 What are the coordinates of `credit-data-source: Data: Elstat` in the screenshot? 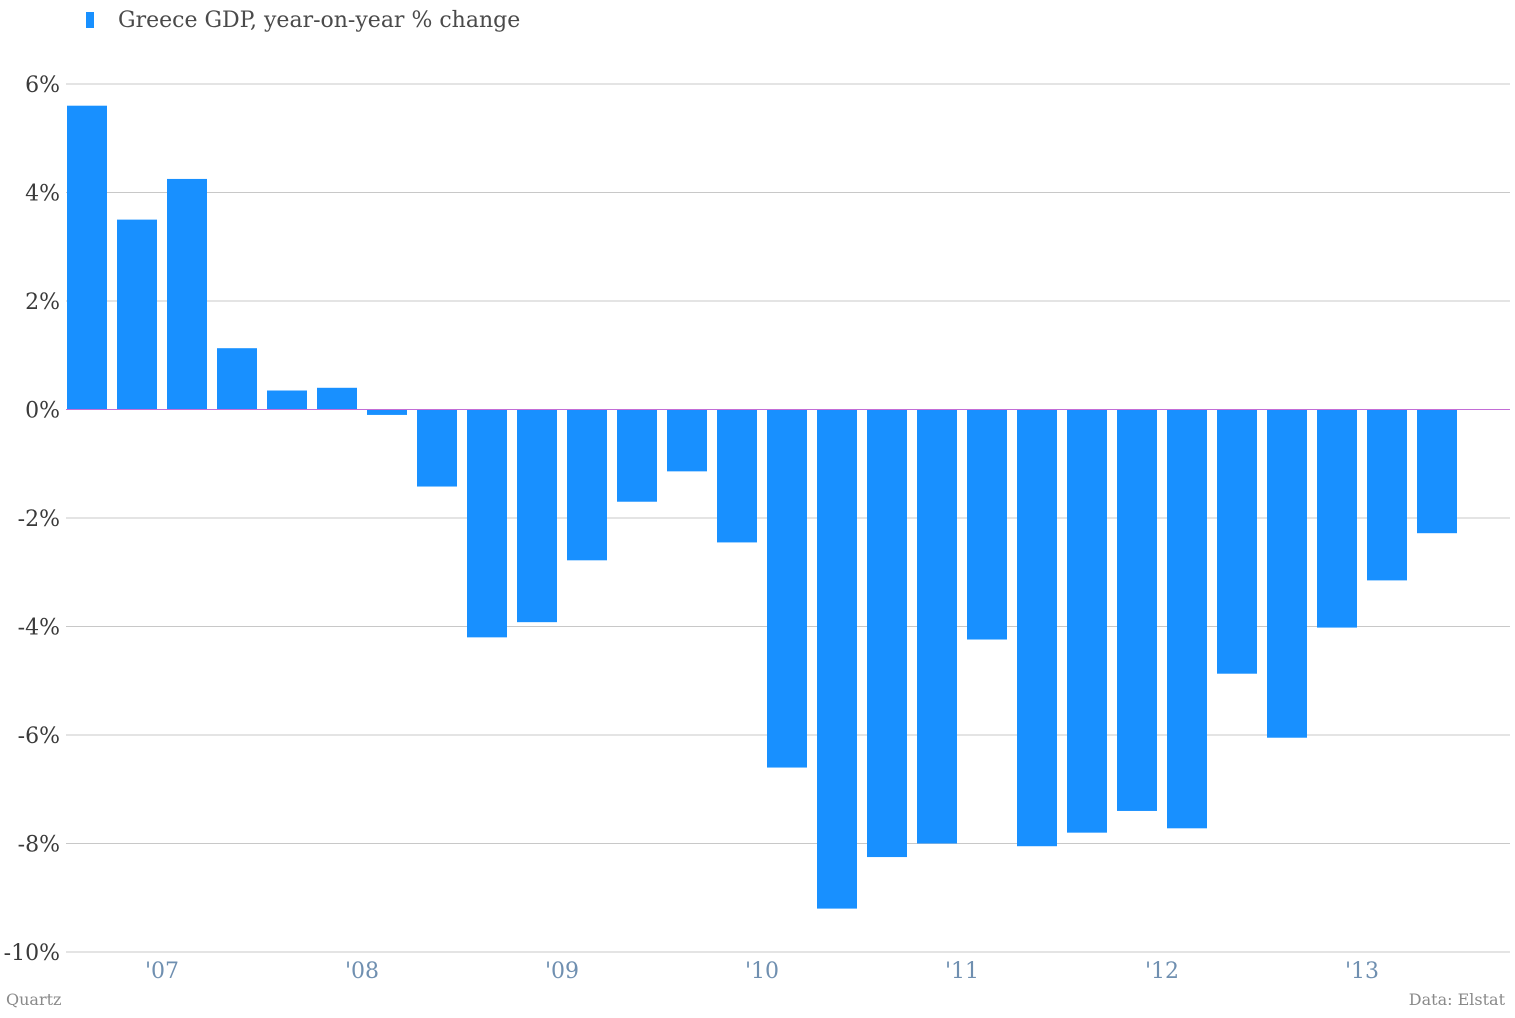 It's located at (1456, 999).